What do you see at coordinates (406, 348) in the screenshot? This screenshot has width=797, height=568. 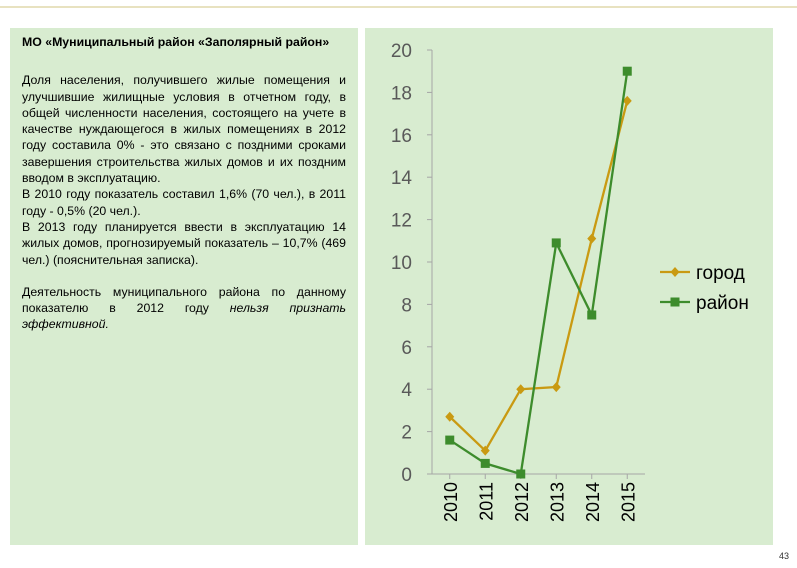 I see `y-tick-label: 6` at bounding box center [406, 348].